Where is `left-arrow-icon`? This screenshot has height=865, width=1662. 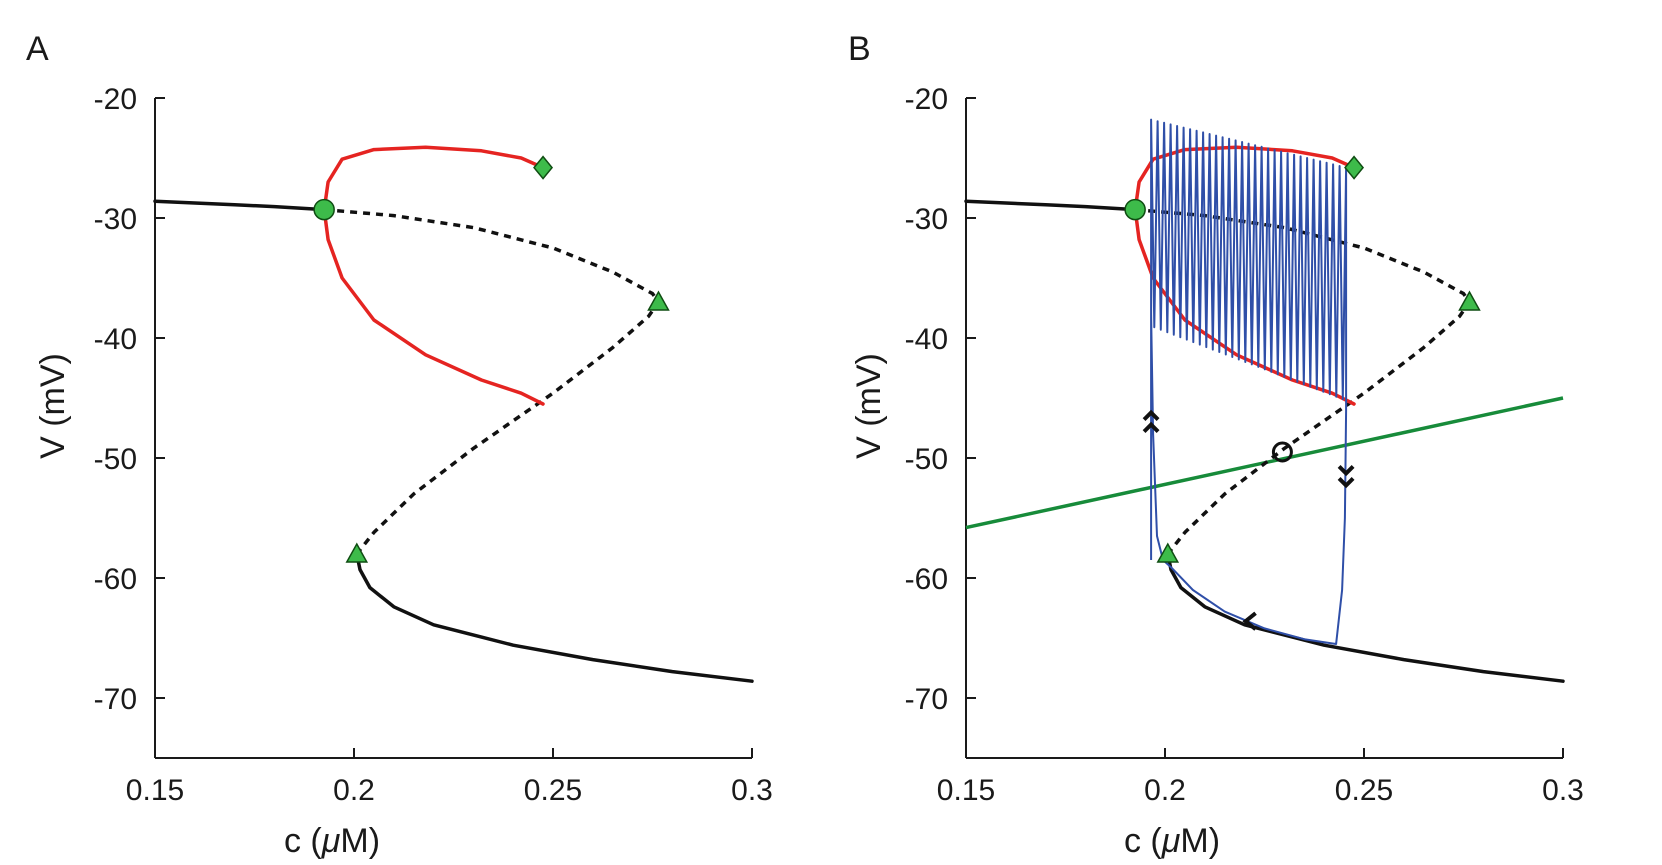
left-arrow-icon is located at coordinates (1249, 621).